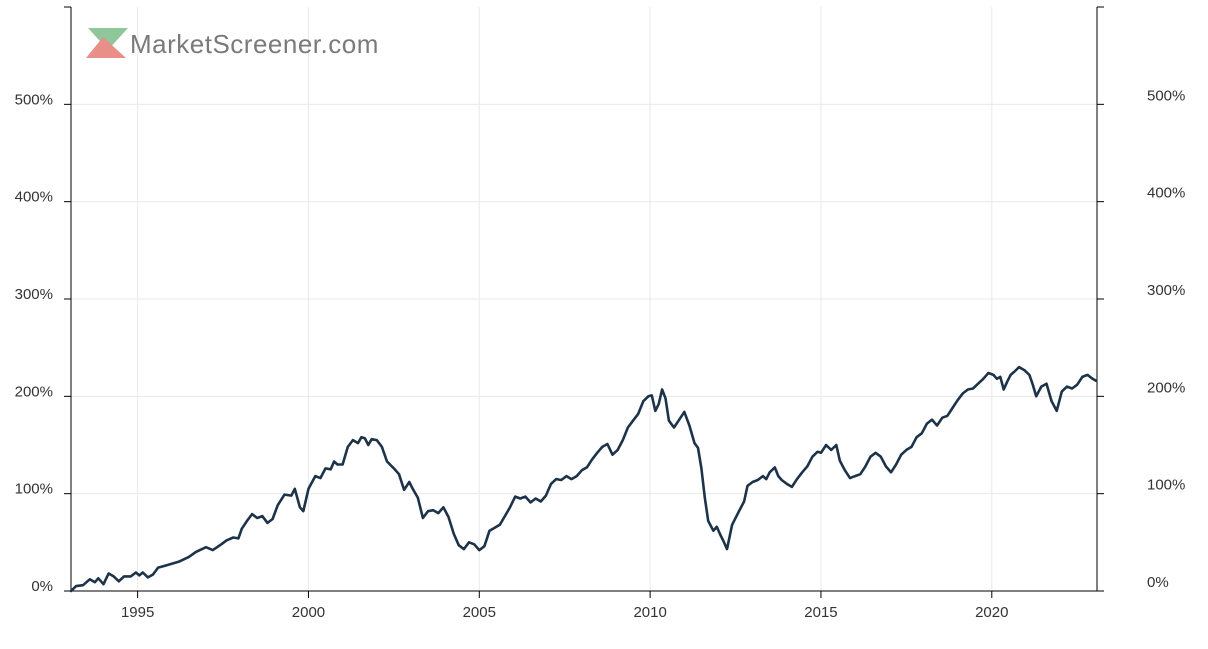 This screenshot has width=1208, height=649. What do you see at coordinates (34, 99) in the screenshot?
I see `y-tick-label-left: 500%` at bounding box center [34, 99].